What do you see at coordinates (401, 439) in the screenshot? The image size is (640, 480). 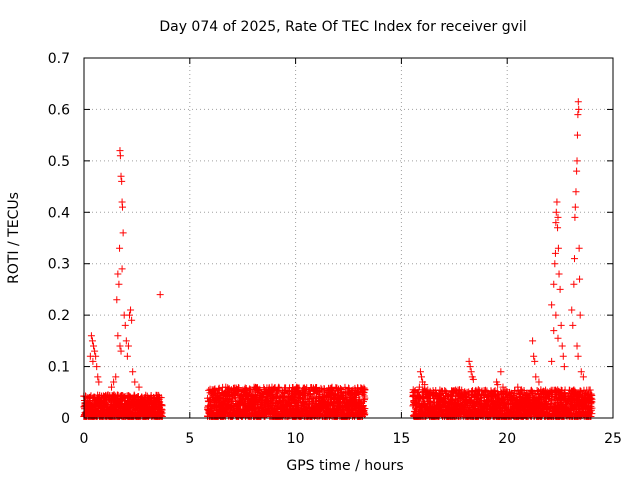 I see `x-tick-label: 15` at bounding box center [401, 439].